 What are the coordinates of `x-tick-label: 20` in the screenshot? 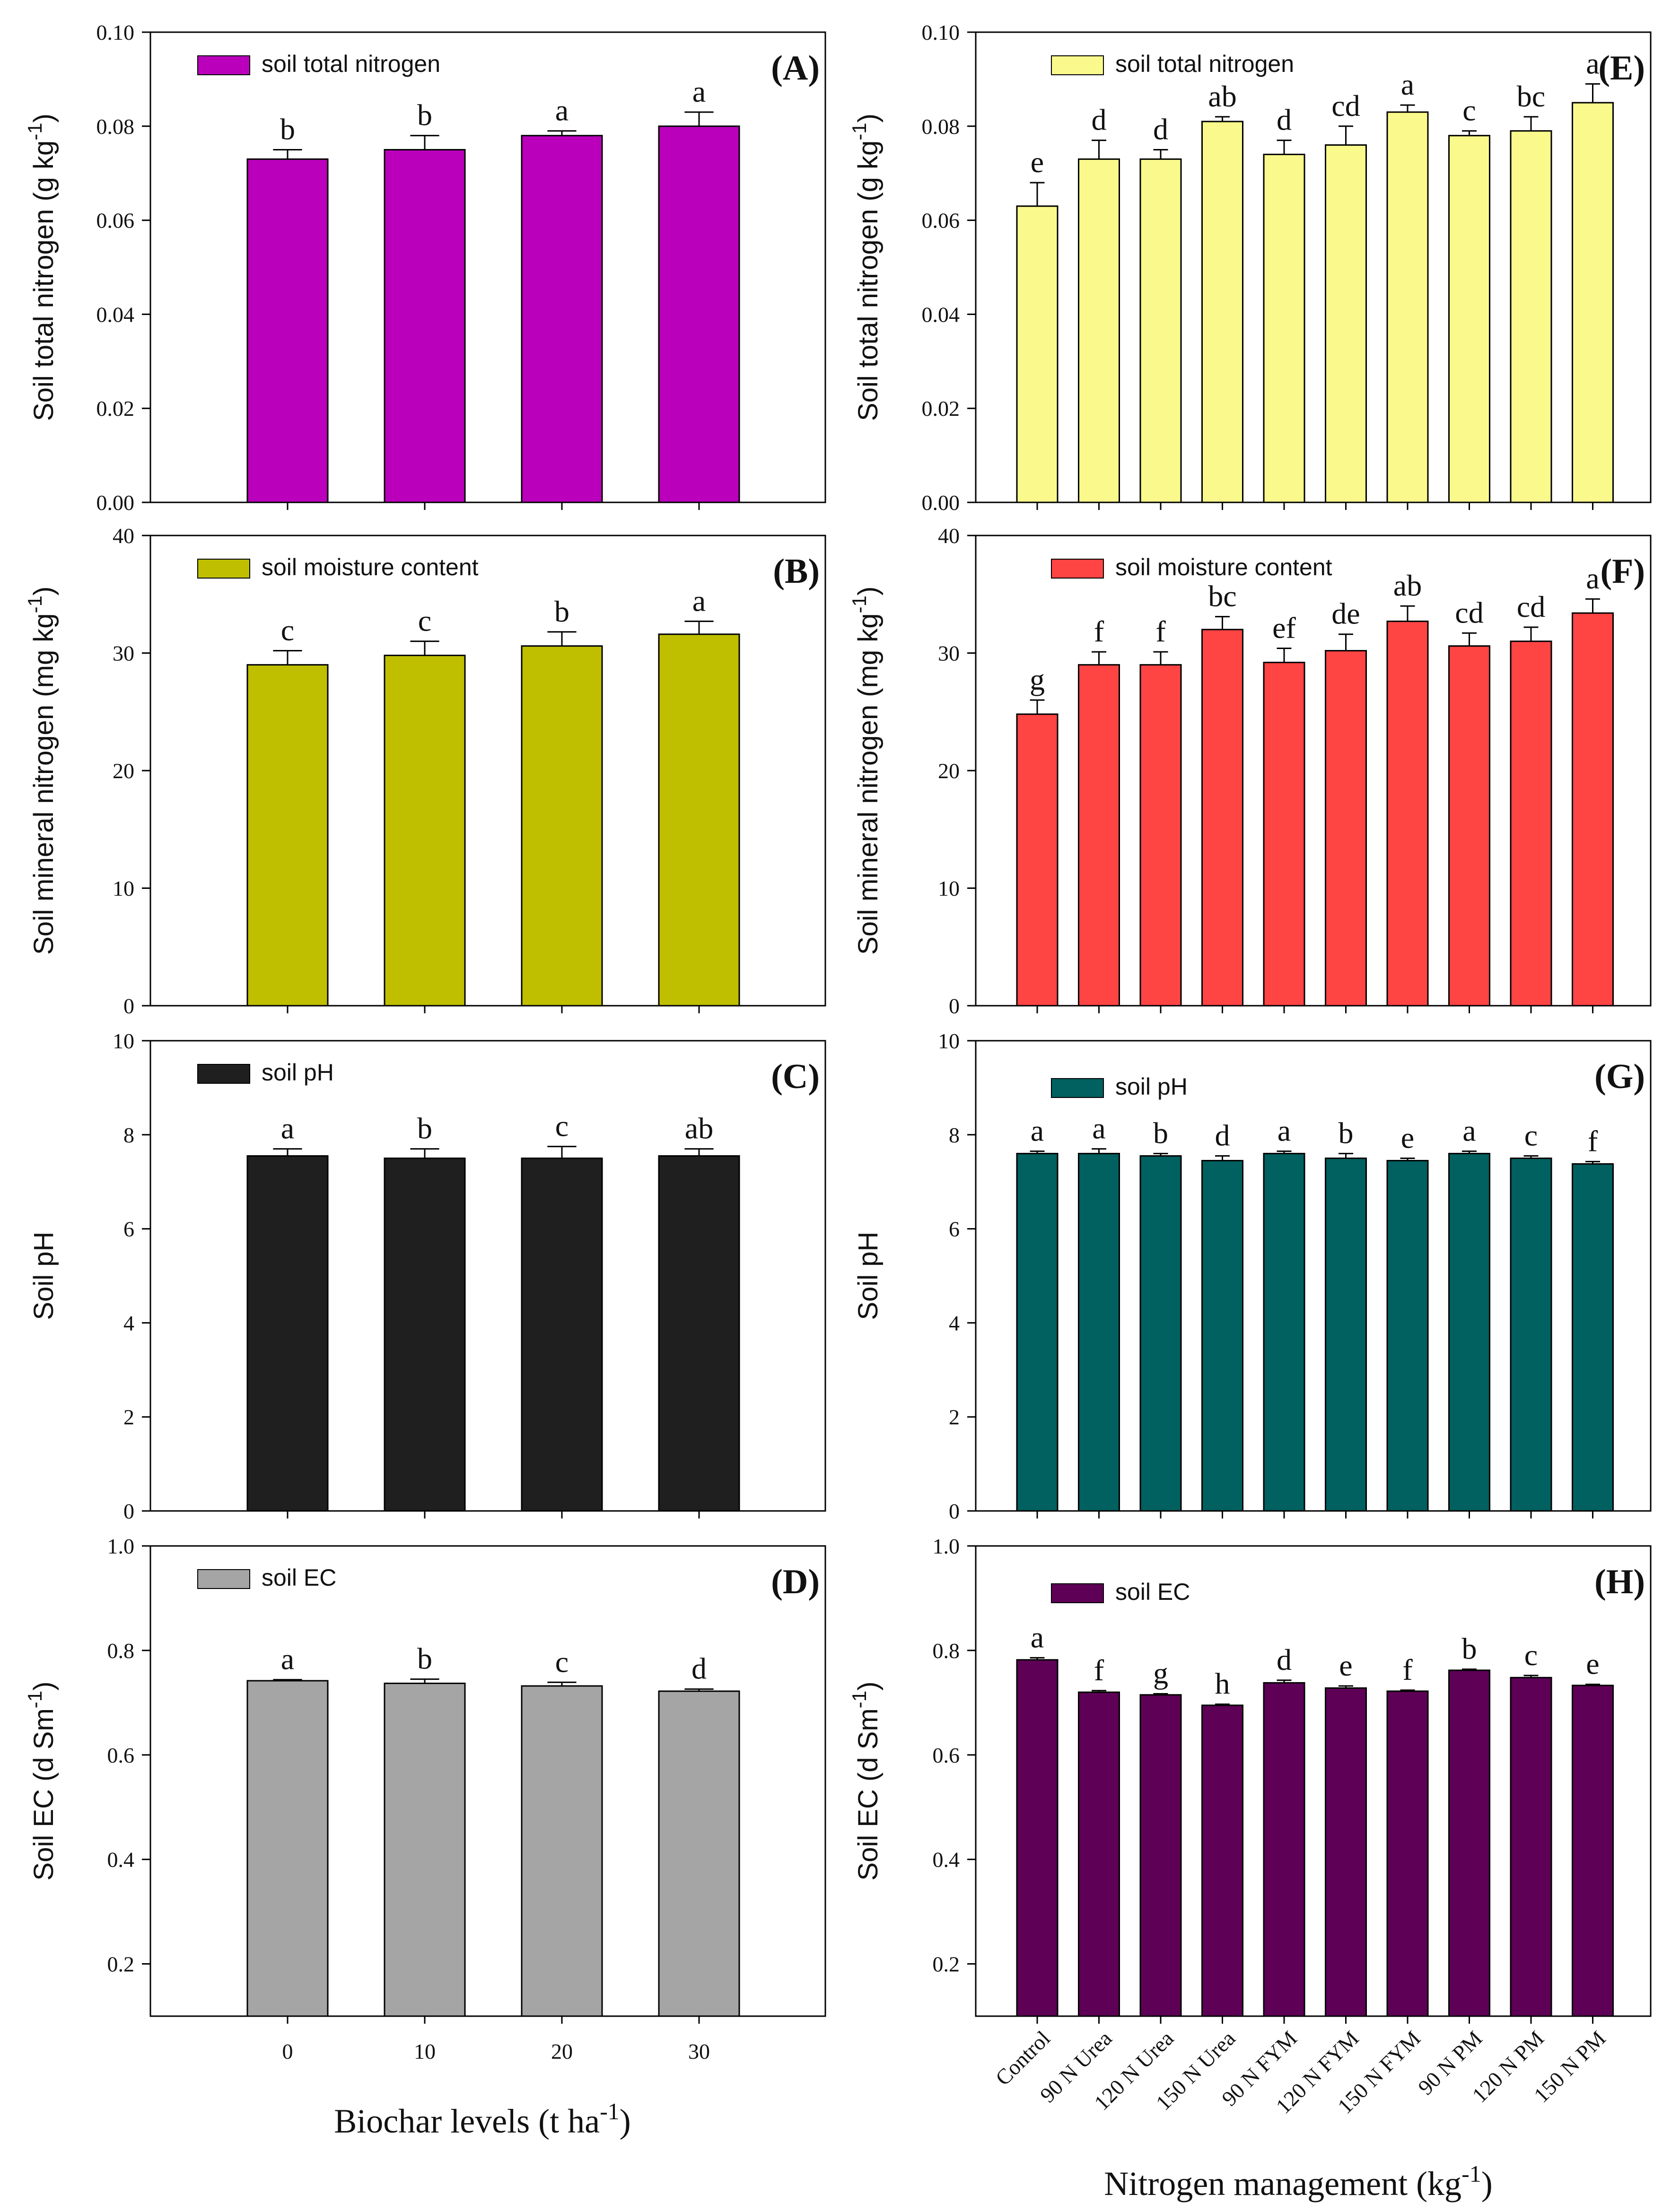 It's located at (562, 2051).